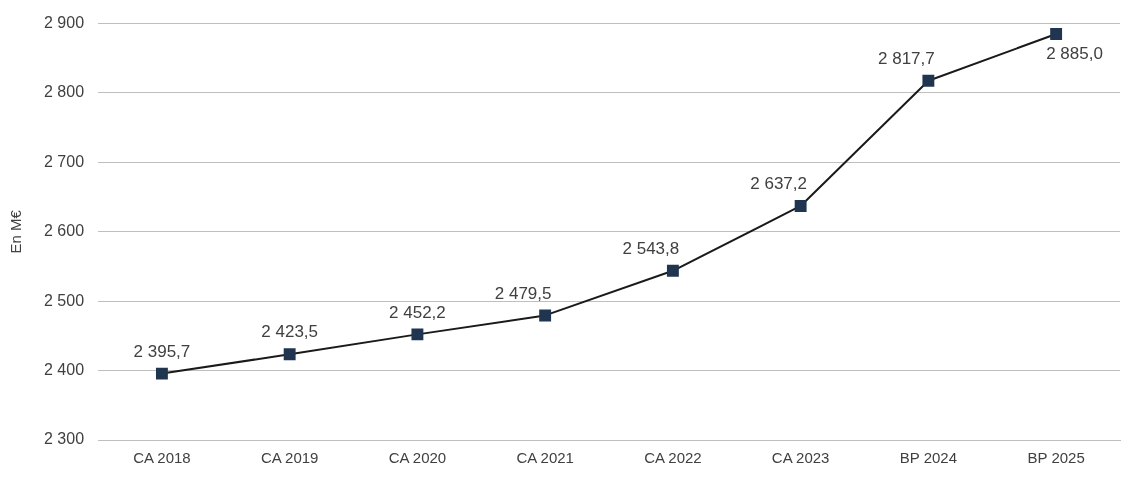 This screenshot has width=1132, height=482. I want to click on y-tick-label: 2 800, so click(64, 92).